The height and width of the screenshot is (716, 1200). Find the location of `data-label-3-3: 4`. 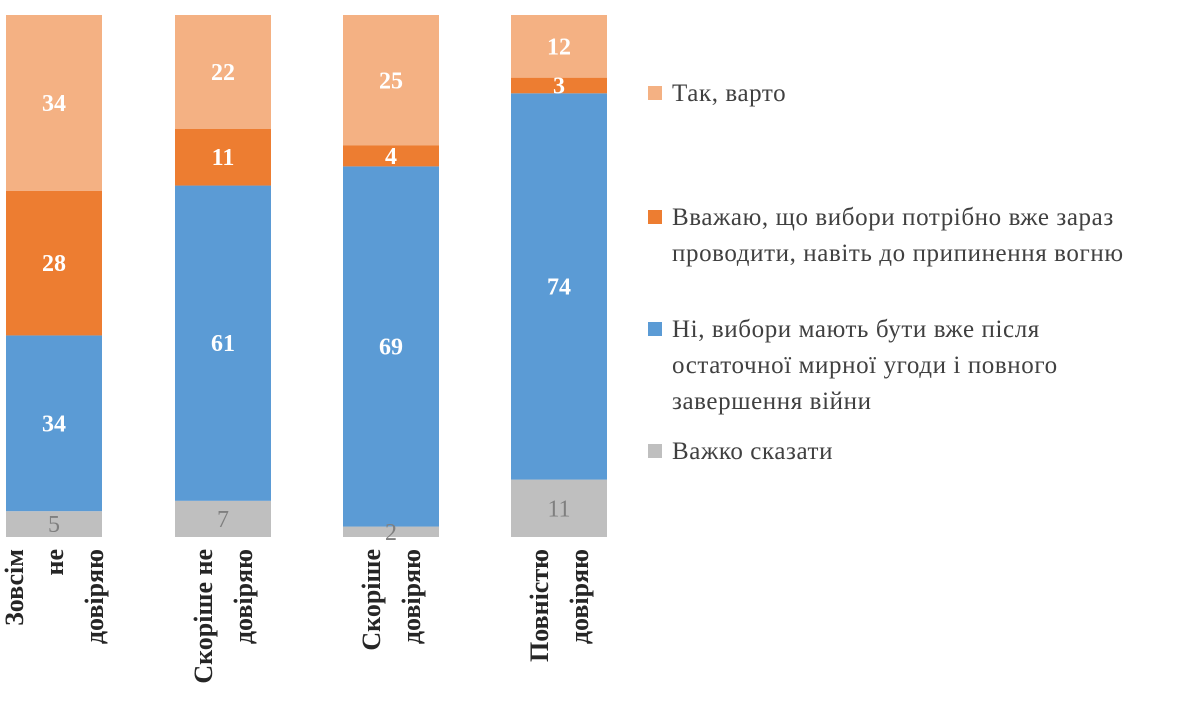

data-label-3-3: 4 is located at coordinates (391, 157).